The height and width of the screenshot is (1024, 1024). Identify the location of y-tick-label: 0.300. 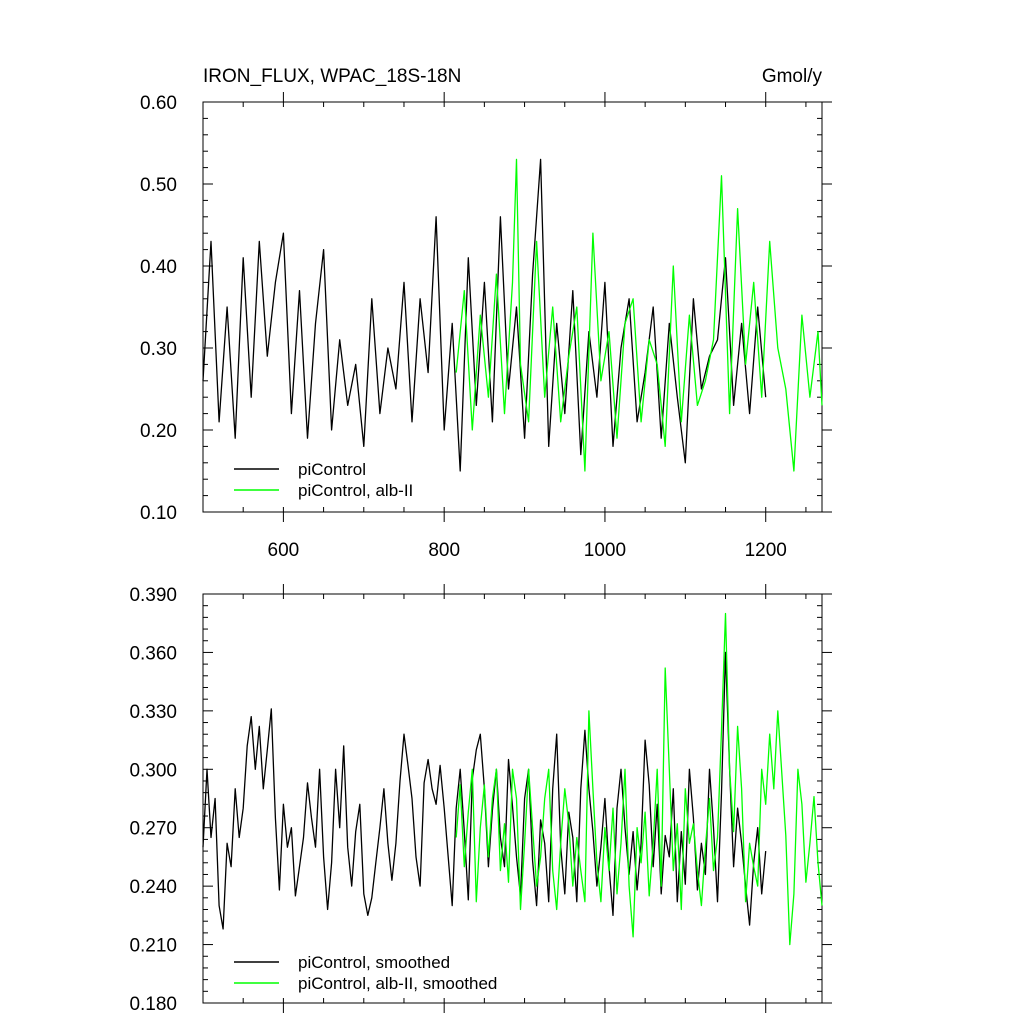
(153, 770).